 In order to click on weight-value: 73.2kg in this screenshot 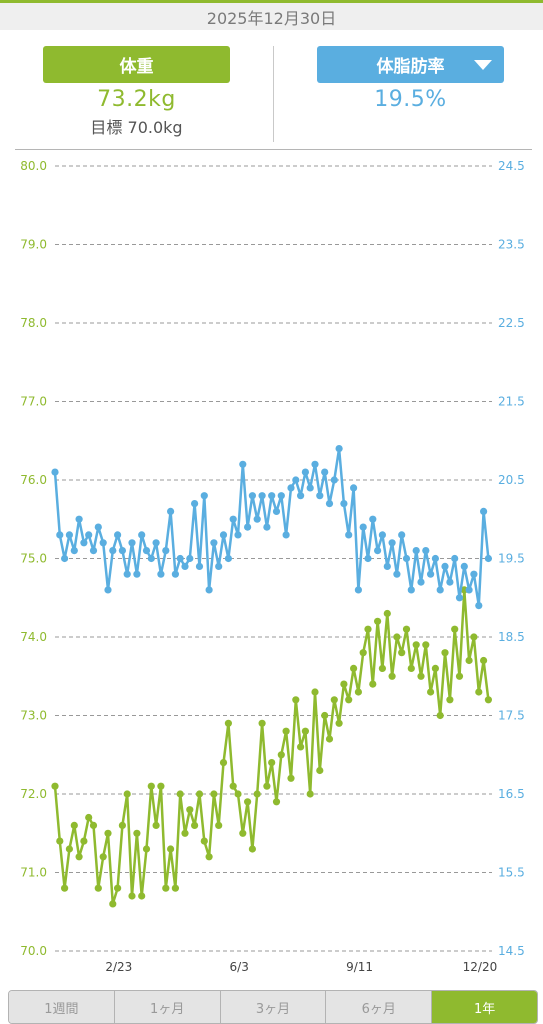, I will do `click(136, 99)`.